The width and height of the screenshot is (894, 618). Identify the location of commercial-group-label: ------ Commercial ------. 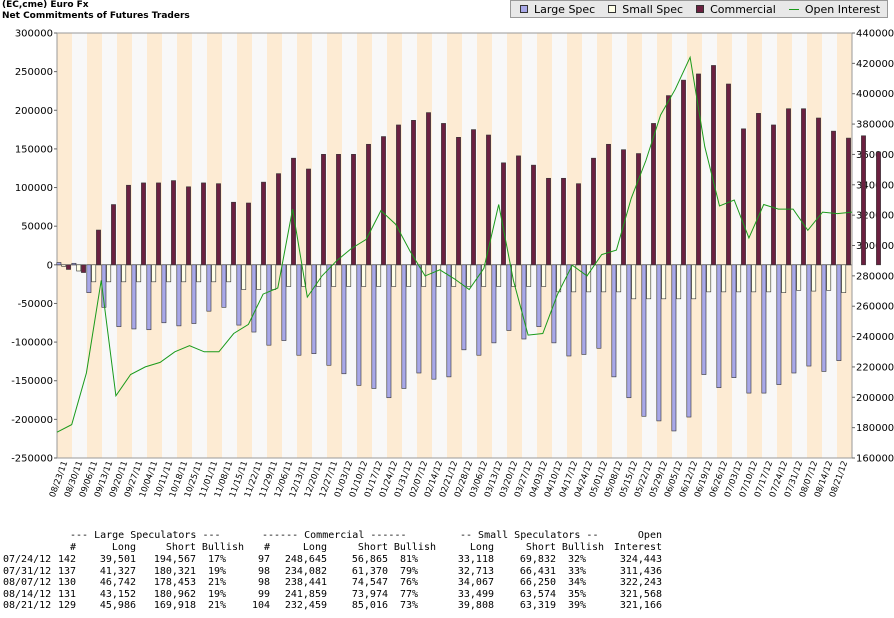
(334, 535).